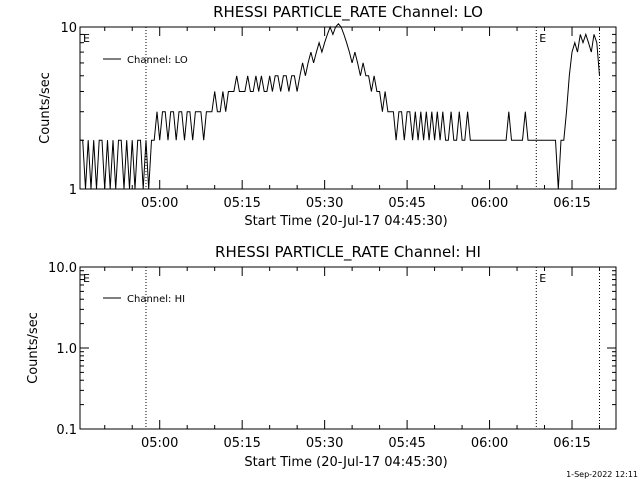  I want to click on legend-label: Channel: HI, so click(156, 299).